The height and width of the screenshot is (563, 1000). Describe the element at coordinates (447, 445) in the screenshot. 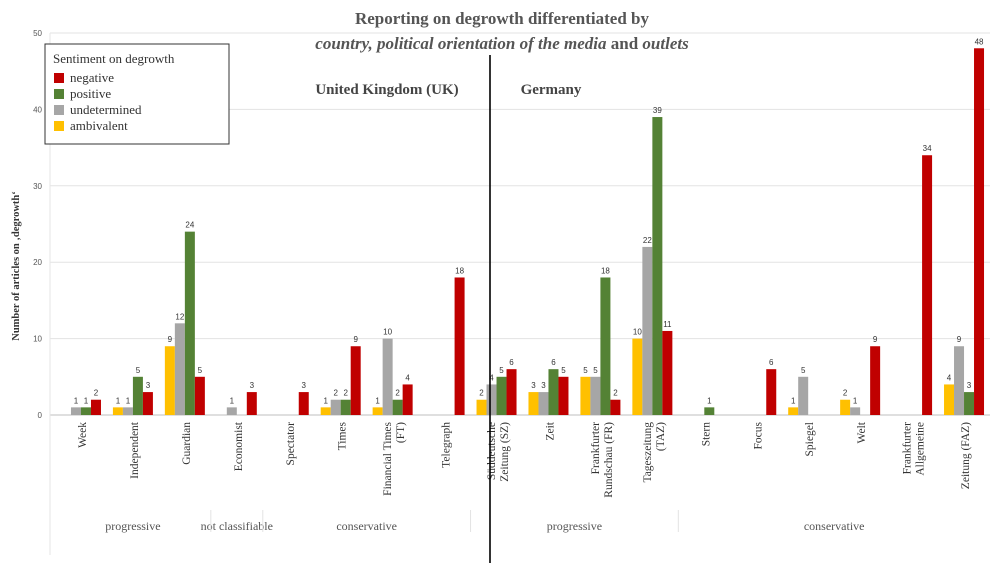

I see `category-label: Telegraph` at that location.